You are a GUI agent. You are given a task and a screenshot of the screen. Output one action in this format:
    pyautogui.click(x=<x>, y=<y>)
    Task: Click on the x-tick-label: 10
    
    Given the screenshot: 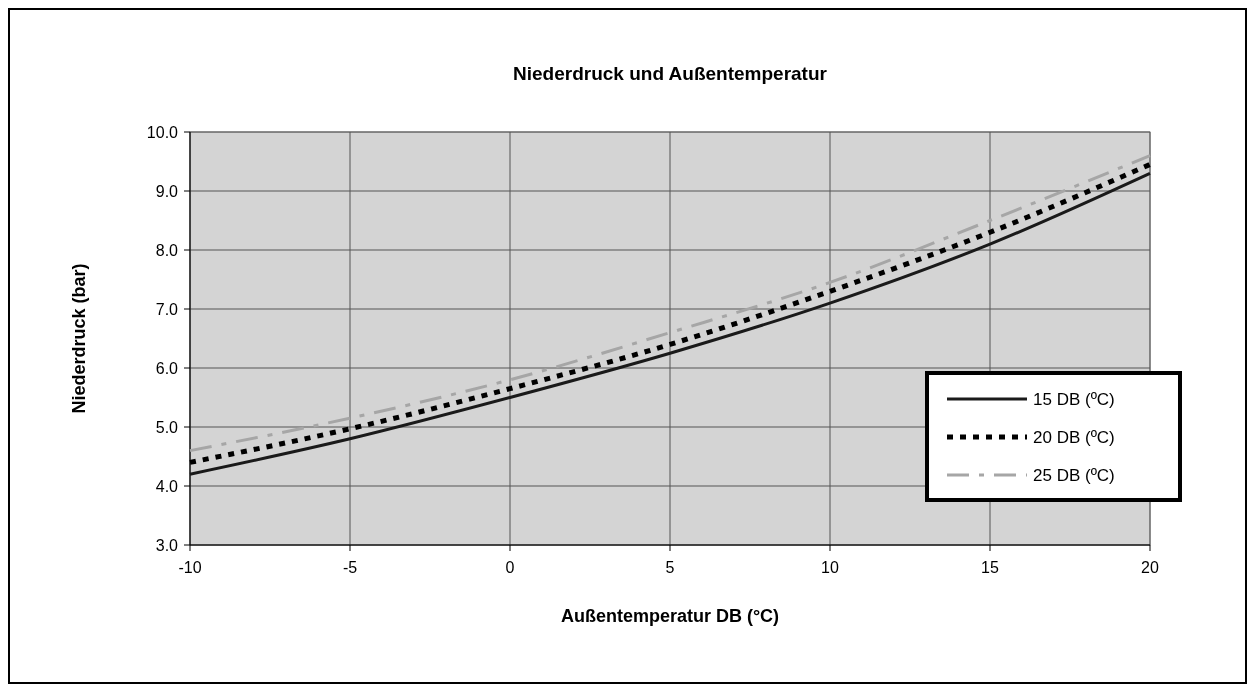 What is the action you would take?
    pyautogui.click(x=830, y=567)
    